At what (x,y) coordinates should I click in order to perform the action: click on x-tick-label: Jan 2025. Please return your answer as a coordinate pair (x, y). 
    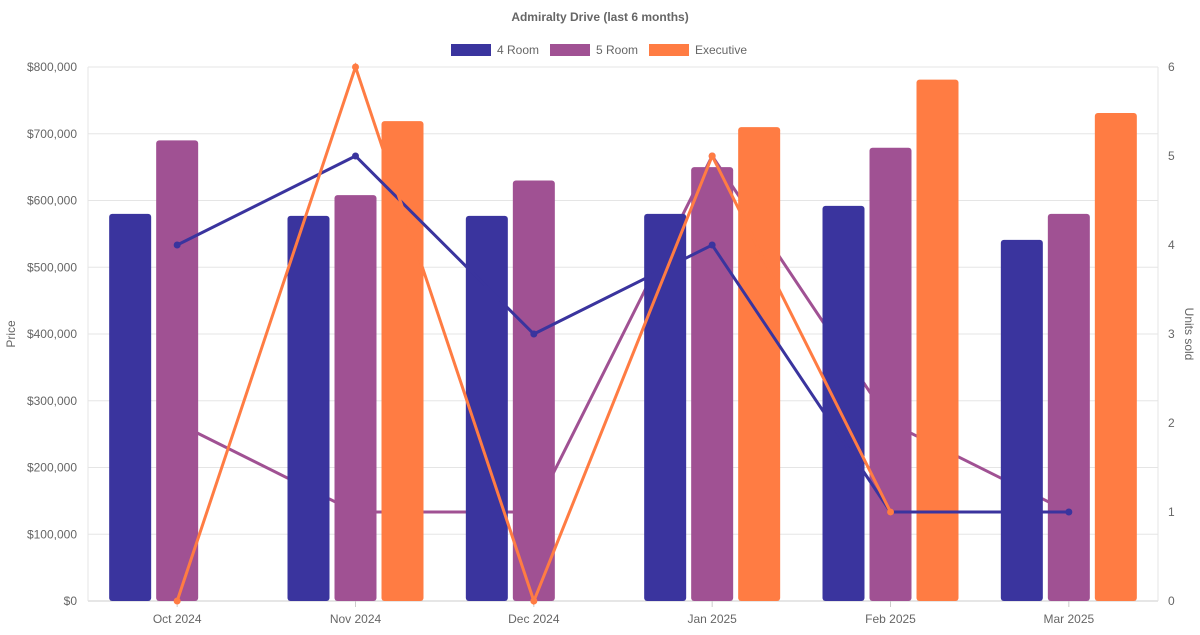
    Looking at the image, I should click on (712, 619).